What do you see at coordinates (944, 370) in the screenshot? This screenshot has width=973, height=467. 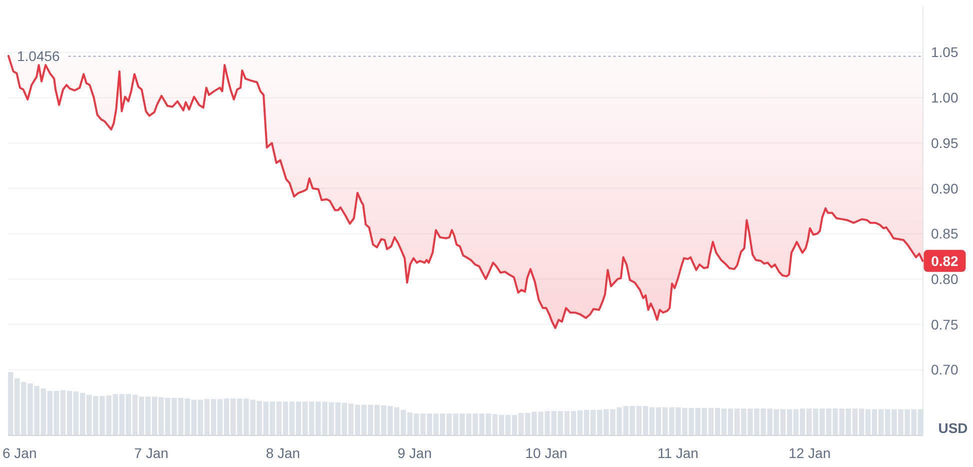 I see `y-tick-label: 0.70` at bounding box center [944, 370].